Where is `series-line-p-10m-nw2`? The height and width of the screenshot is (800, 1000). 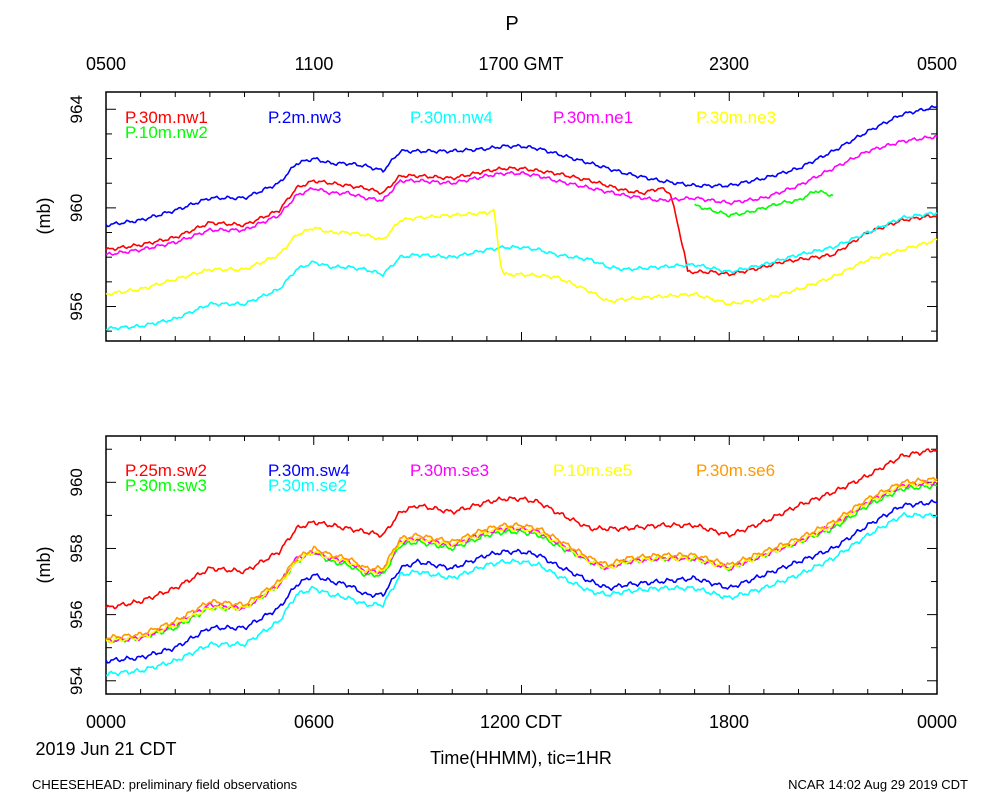
series-line-p-10m-nw2 is located at coordinates (764, 203).